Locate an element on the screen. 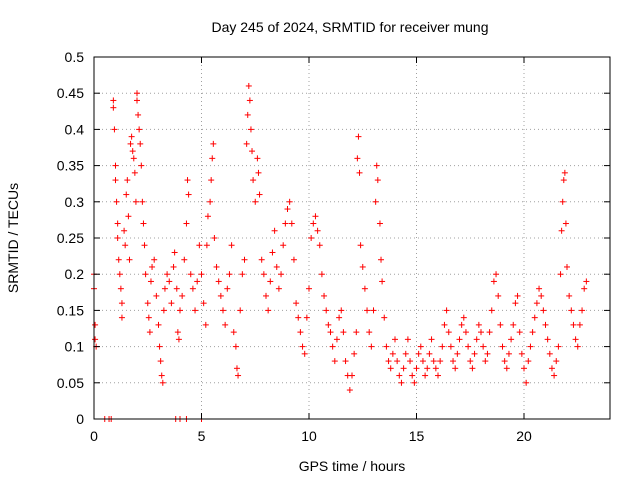  y-tick-label: 0.2 is located at coordinates (75, 274).